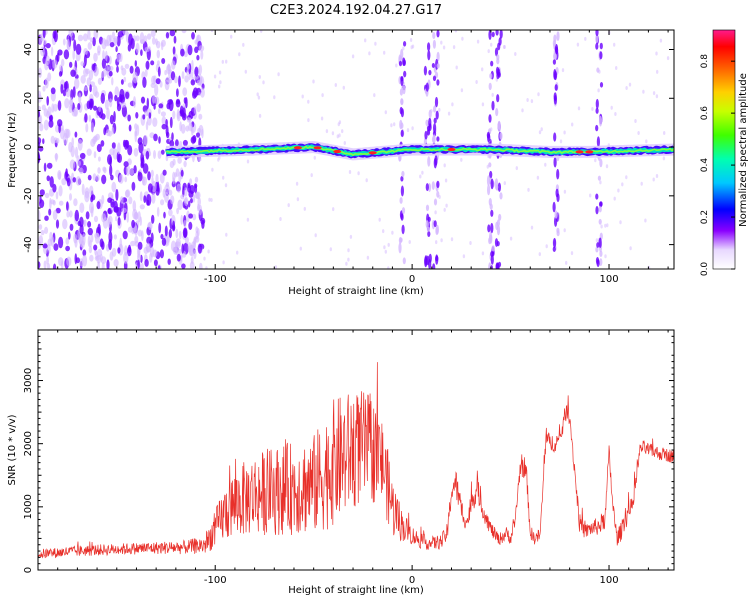 The image size is (750, 600). Describe the element at coordinates (356, 10) in the screenshot. I see `chart-title: C2E3.2024.192.04.27.G17` at that location.